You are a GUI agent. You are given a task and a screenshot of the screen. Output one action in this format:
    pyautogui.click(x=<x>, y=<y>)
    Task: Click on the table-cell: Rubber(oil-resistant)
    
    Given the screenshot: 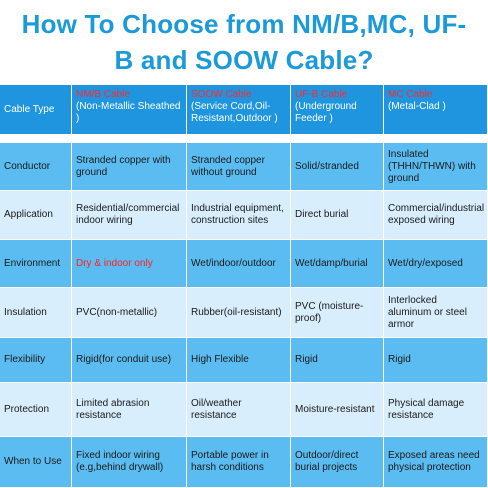 What is the action you would take?
    pyautogui.click(x=239, y=313)
    